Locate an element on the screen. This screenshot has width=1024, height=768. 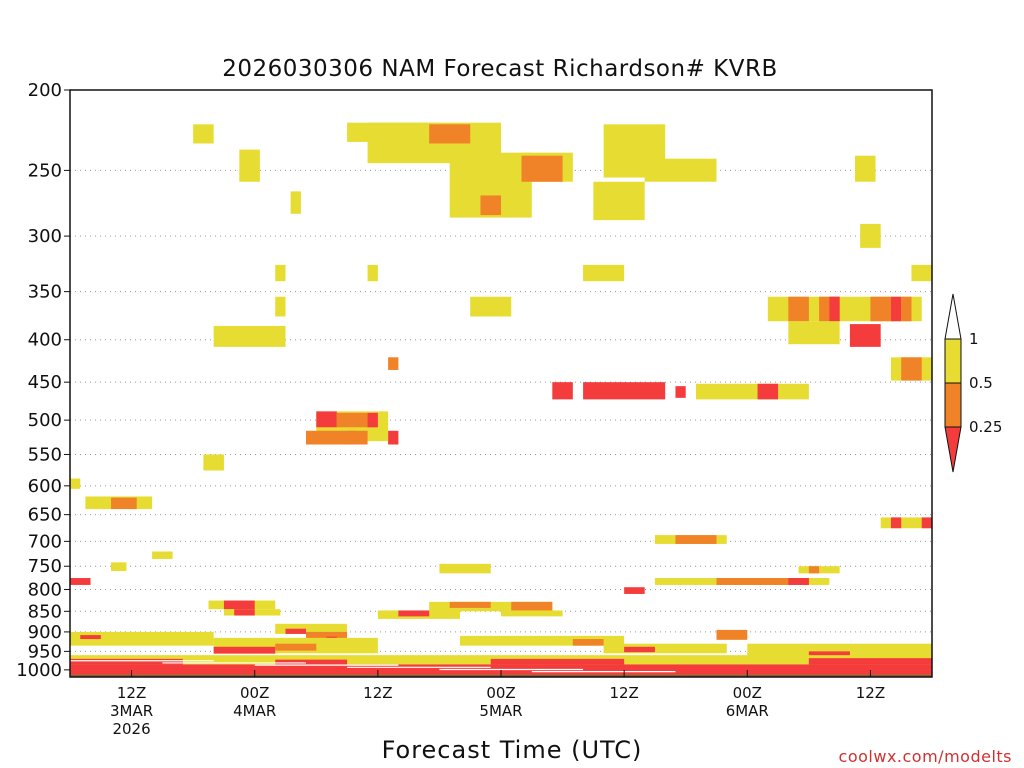
x-tick-label: 6MAR is located at coordinates (747, 711).